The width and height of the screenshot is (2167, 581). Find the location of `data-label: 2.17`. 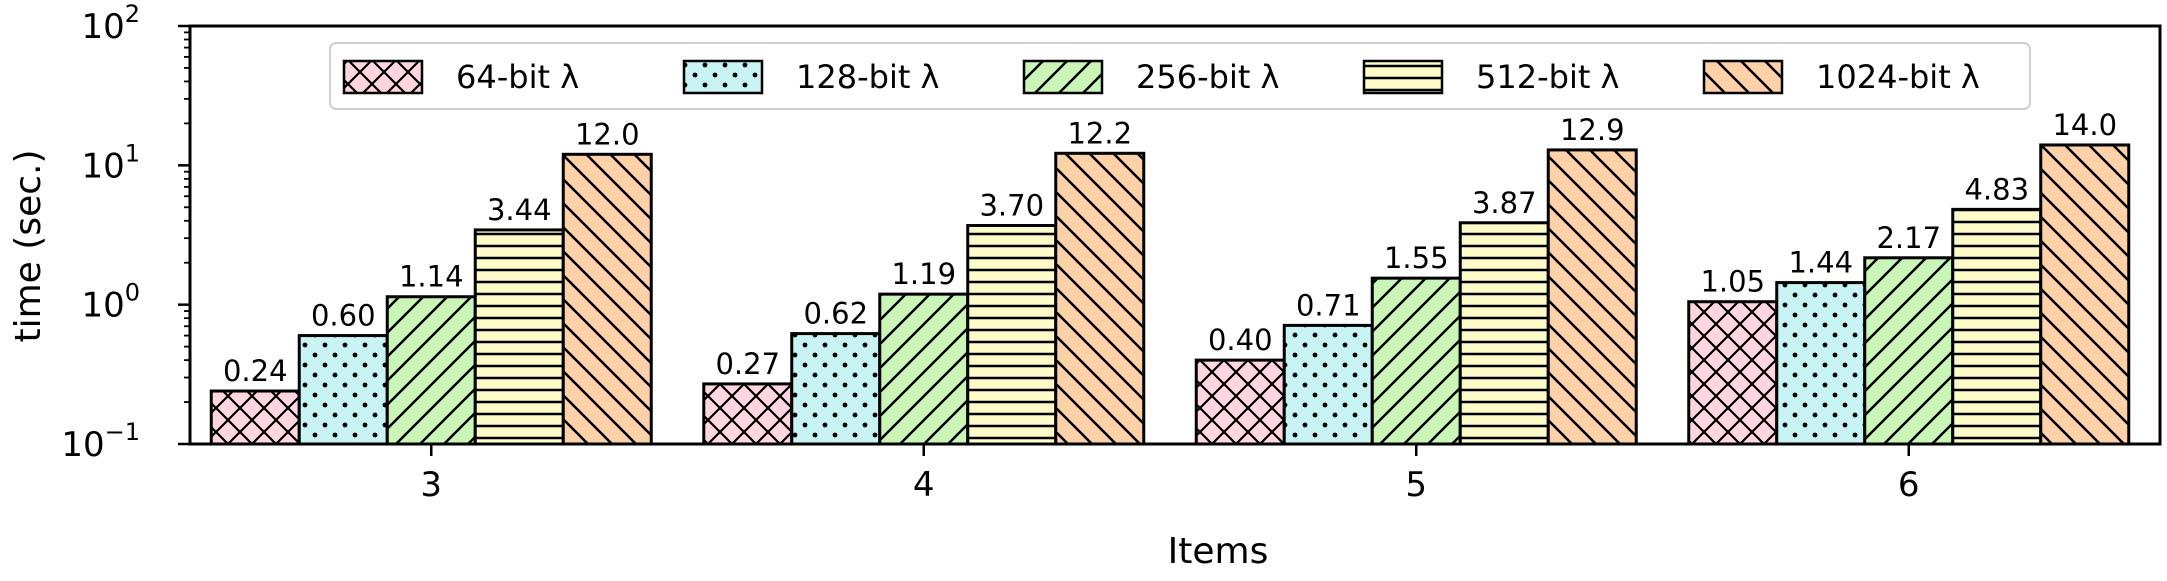

data-label: 2.17 is located at coordinates (1908, 238).